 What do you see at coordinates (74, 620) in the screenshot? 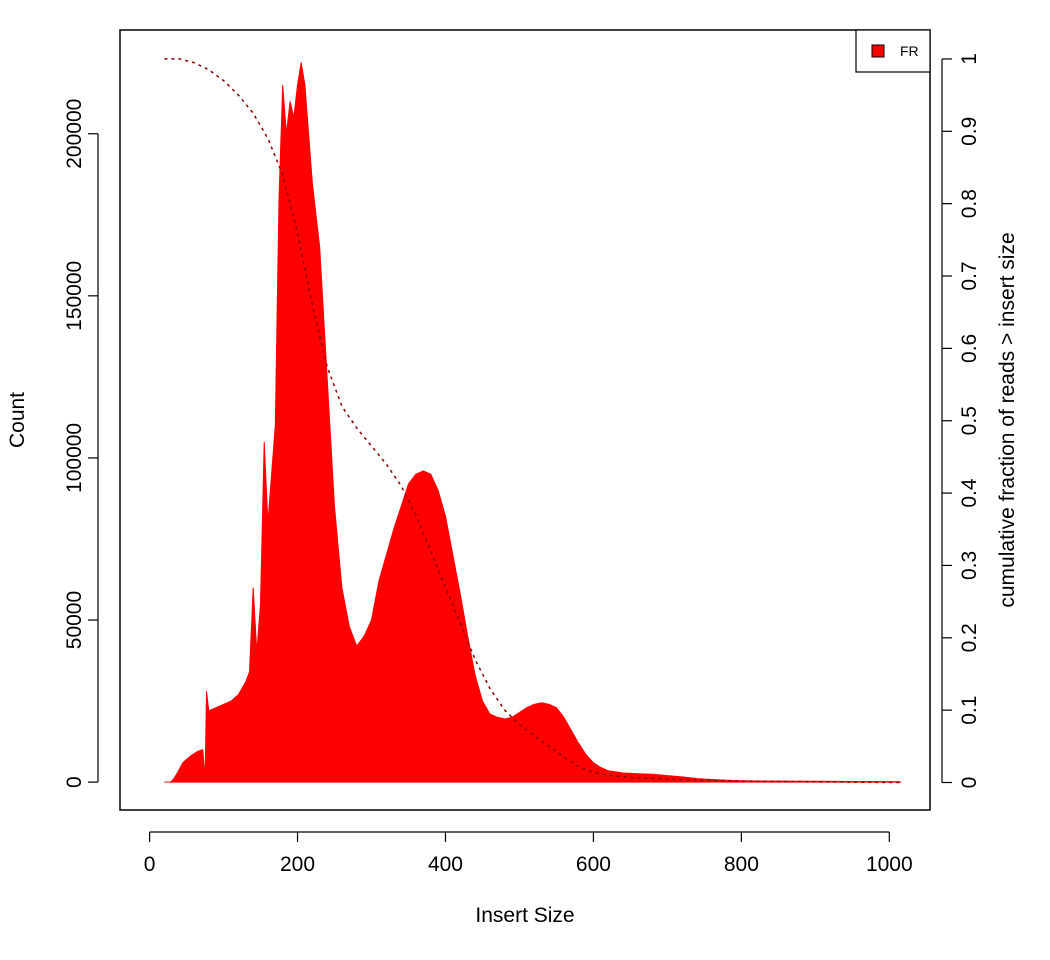
I see `y-tick-label-50000: 50000` at bounding box center [74, 620].